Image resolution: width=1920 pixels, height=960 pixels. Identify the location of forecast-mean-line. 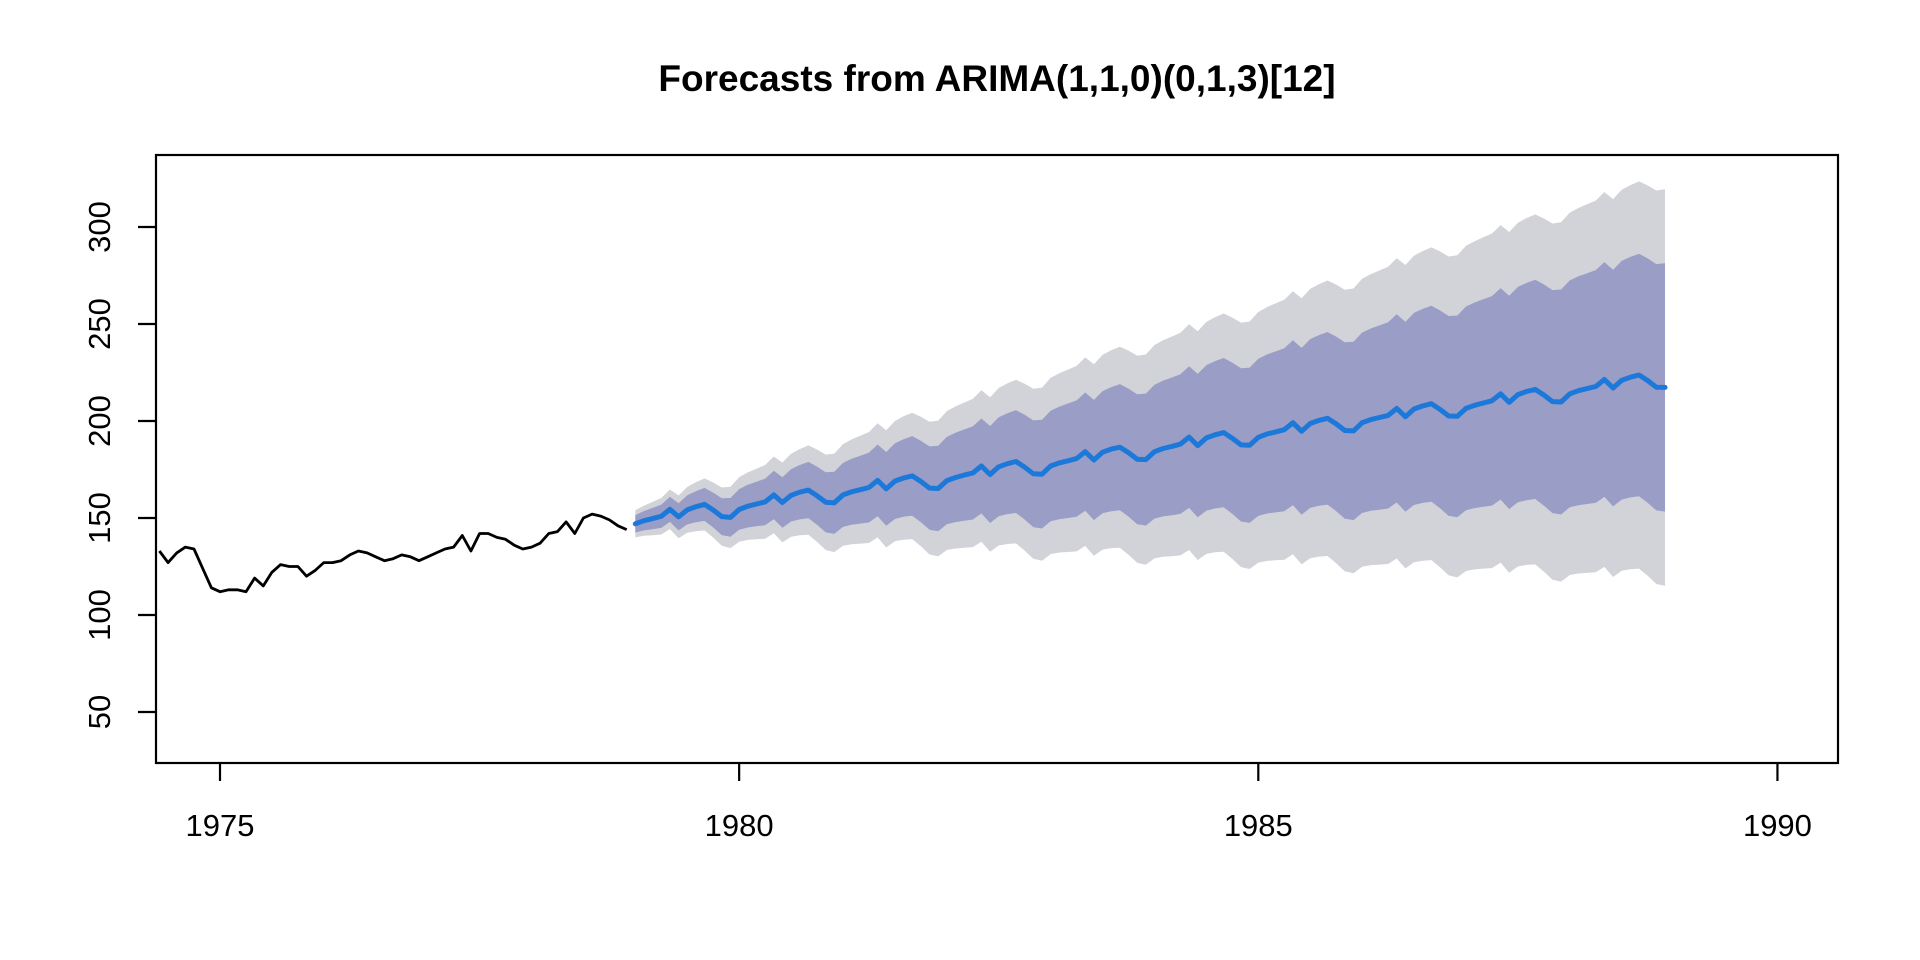
(1150, 449).